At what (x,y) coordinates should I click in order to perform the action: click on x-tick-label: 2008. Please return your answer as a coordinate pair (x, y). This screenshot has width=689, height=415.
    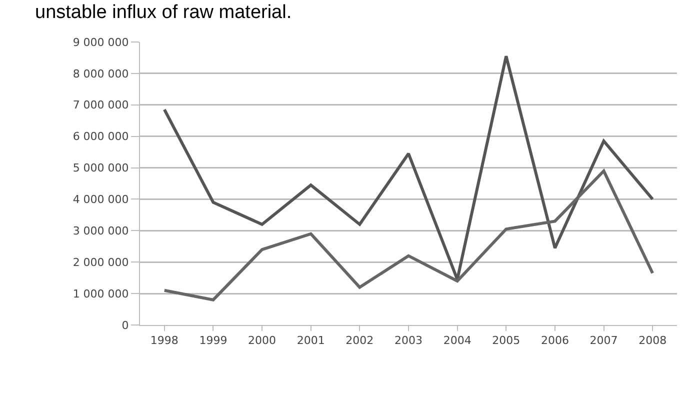
    Looking at the image, I should click on (652, 341).